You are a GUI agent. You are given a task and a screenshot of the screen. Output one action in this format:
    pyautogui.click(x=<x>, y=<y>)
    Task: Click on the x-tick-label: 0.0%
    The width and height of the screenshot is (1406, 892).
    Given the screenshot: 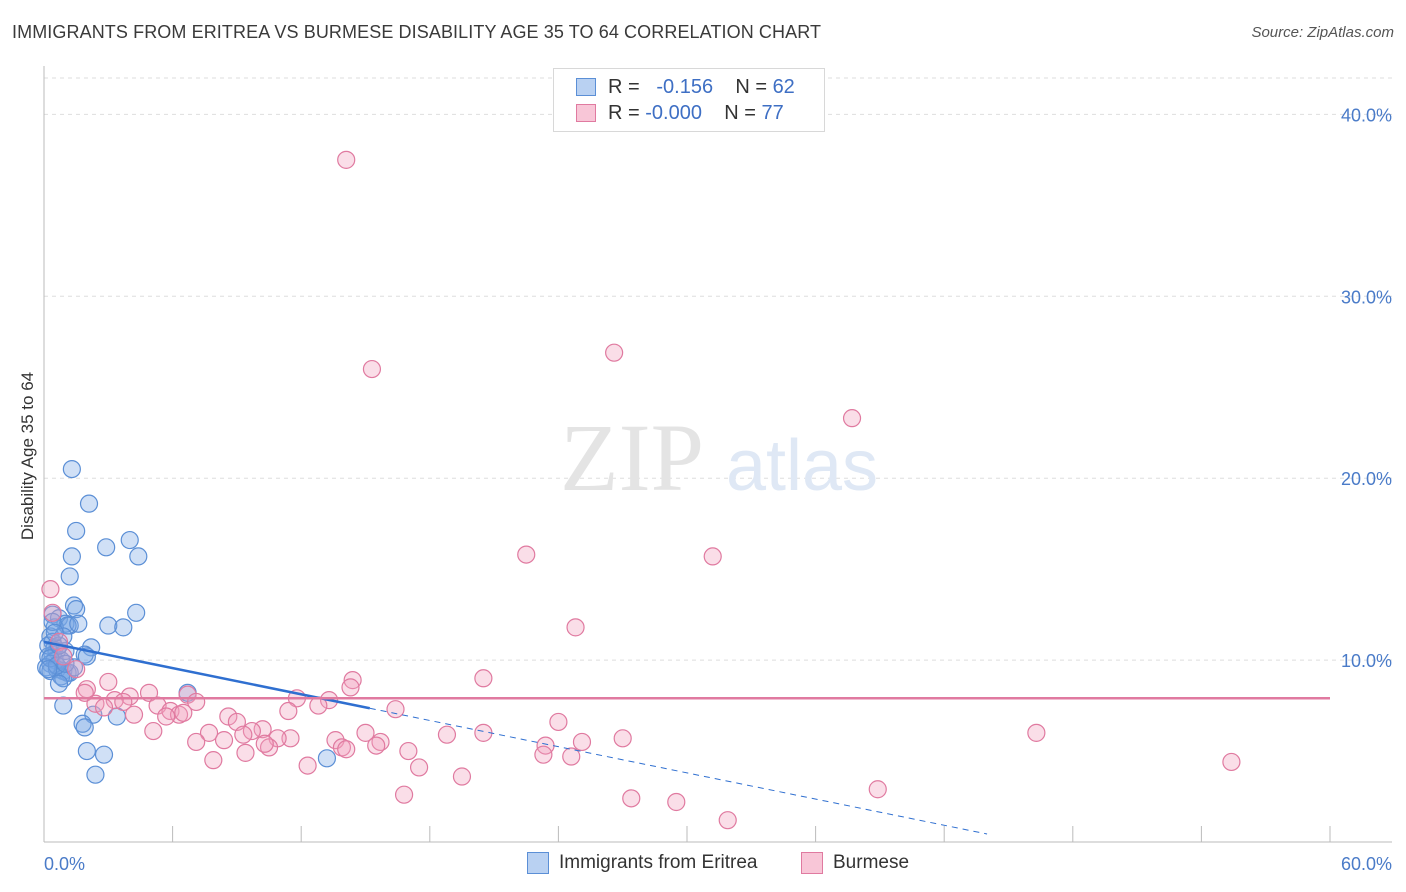 What is the action you would take?
    pyautogui.click(x=64, y=864)
    